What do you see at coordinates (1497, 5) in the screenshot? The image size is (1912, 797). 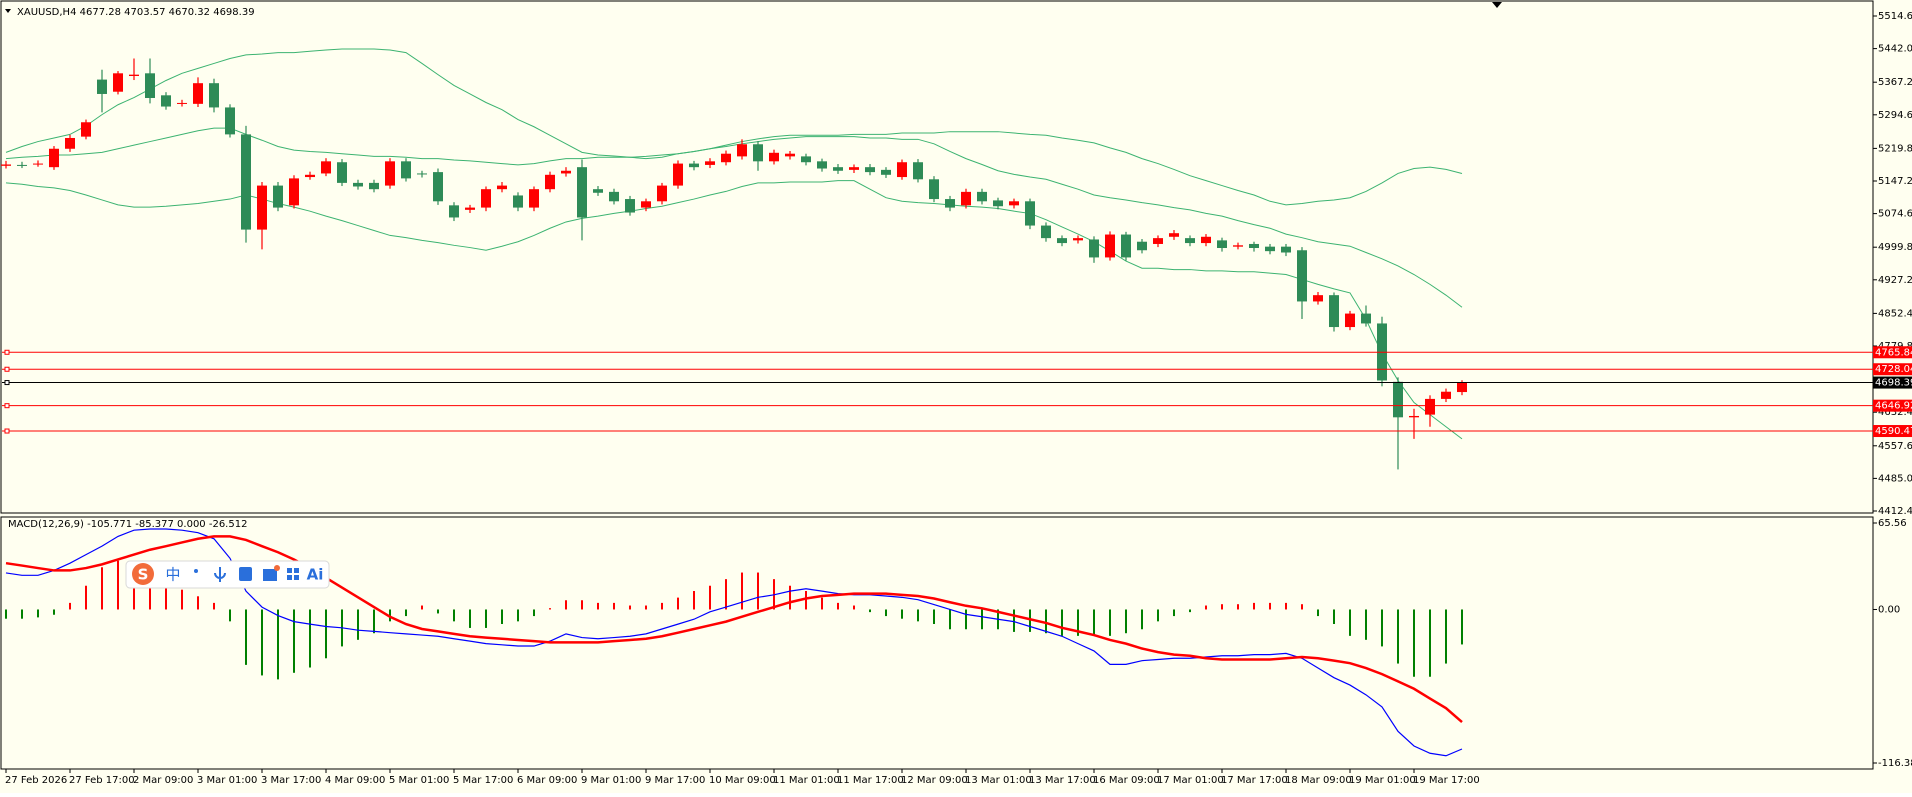 I see `shift-marker` at bounding box center [1497, 5].